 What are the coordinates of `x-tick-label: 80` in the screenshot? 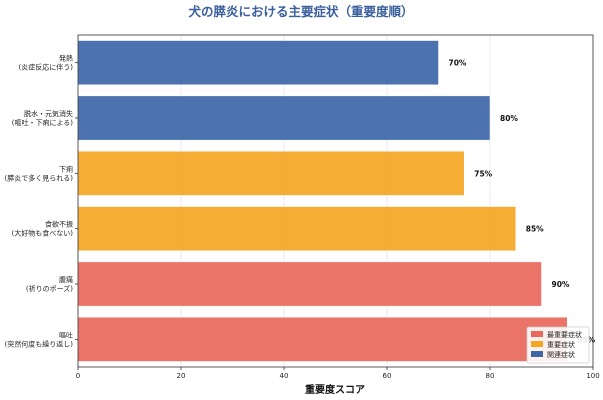 It's located at (490, 376).